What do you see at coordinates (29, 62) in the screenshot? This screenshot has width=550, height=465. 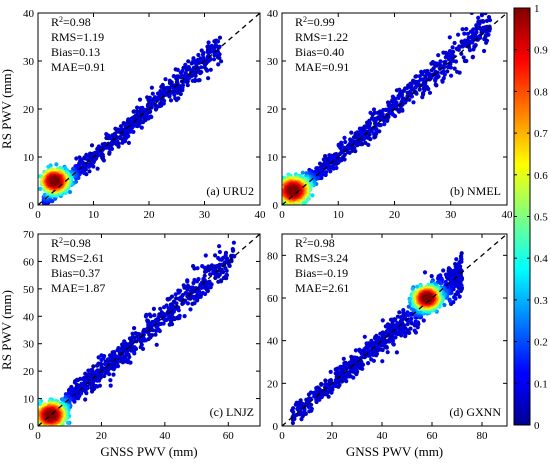 I see `y-tick-label: 30` at bounding box center [29, 62].